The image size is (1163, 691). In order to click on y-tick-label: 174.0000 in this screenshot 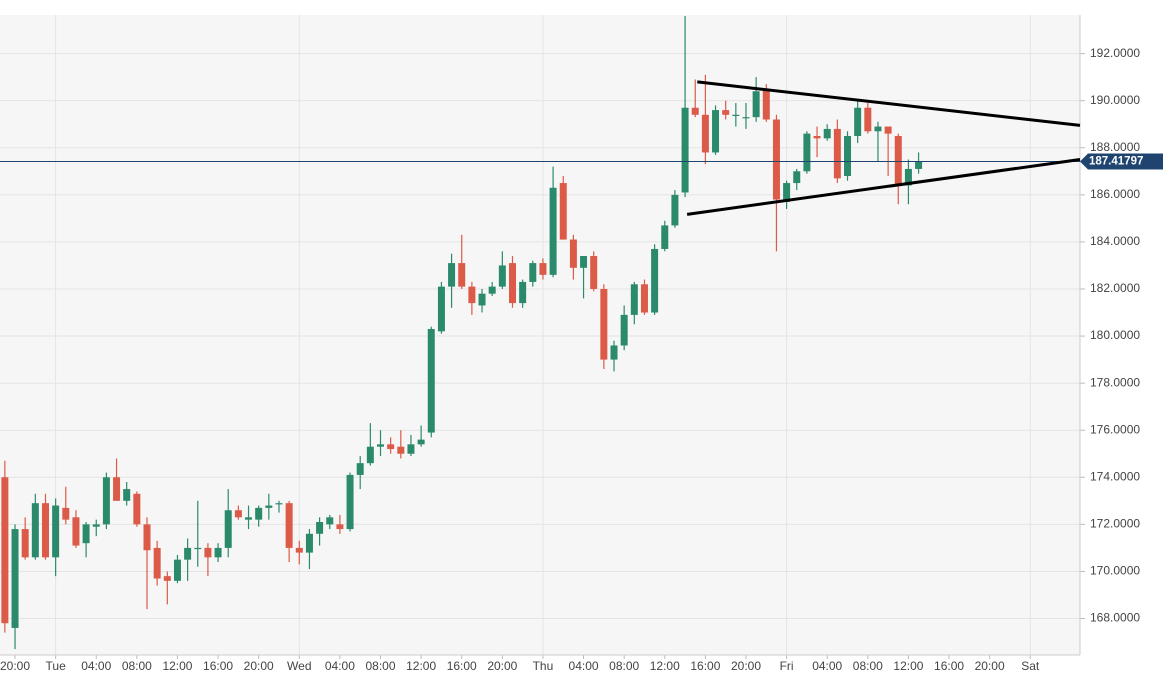, I will do `click(1115, 476)`.